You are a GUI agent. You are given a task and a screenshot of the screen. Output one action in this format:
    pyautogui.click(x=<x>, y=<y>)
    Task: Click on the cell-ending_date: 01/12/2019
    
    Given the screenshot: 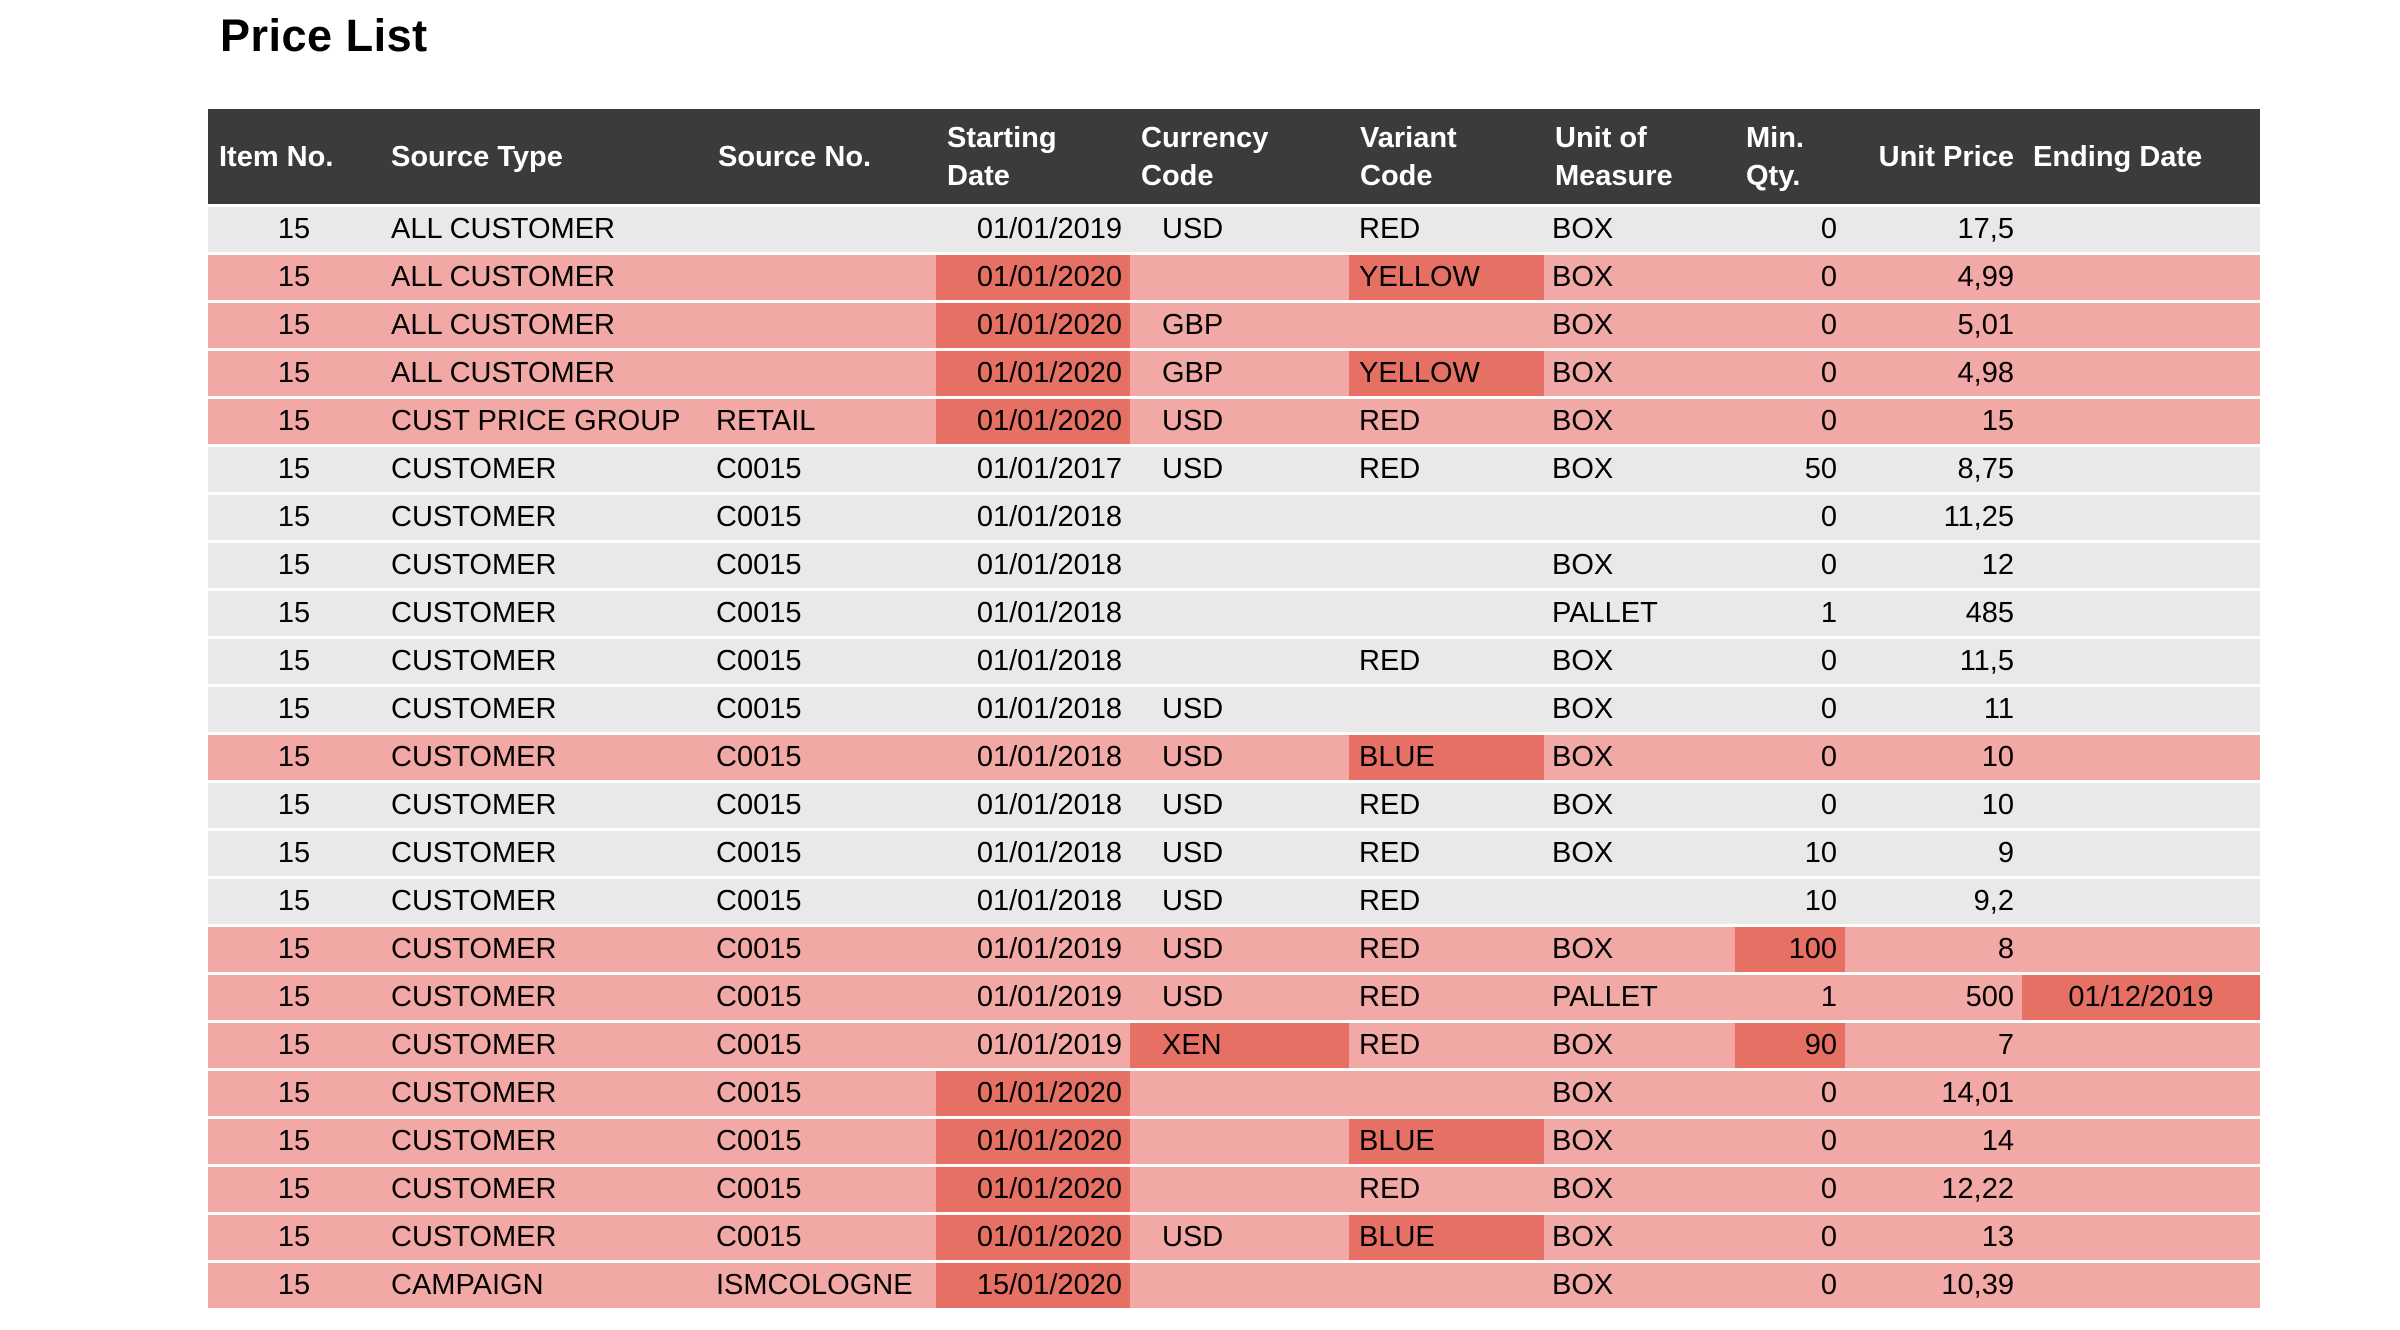 What is the action you would take?
    pyautogui.click(x=2141, y=997)
    